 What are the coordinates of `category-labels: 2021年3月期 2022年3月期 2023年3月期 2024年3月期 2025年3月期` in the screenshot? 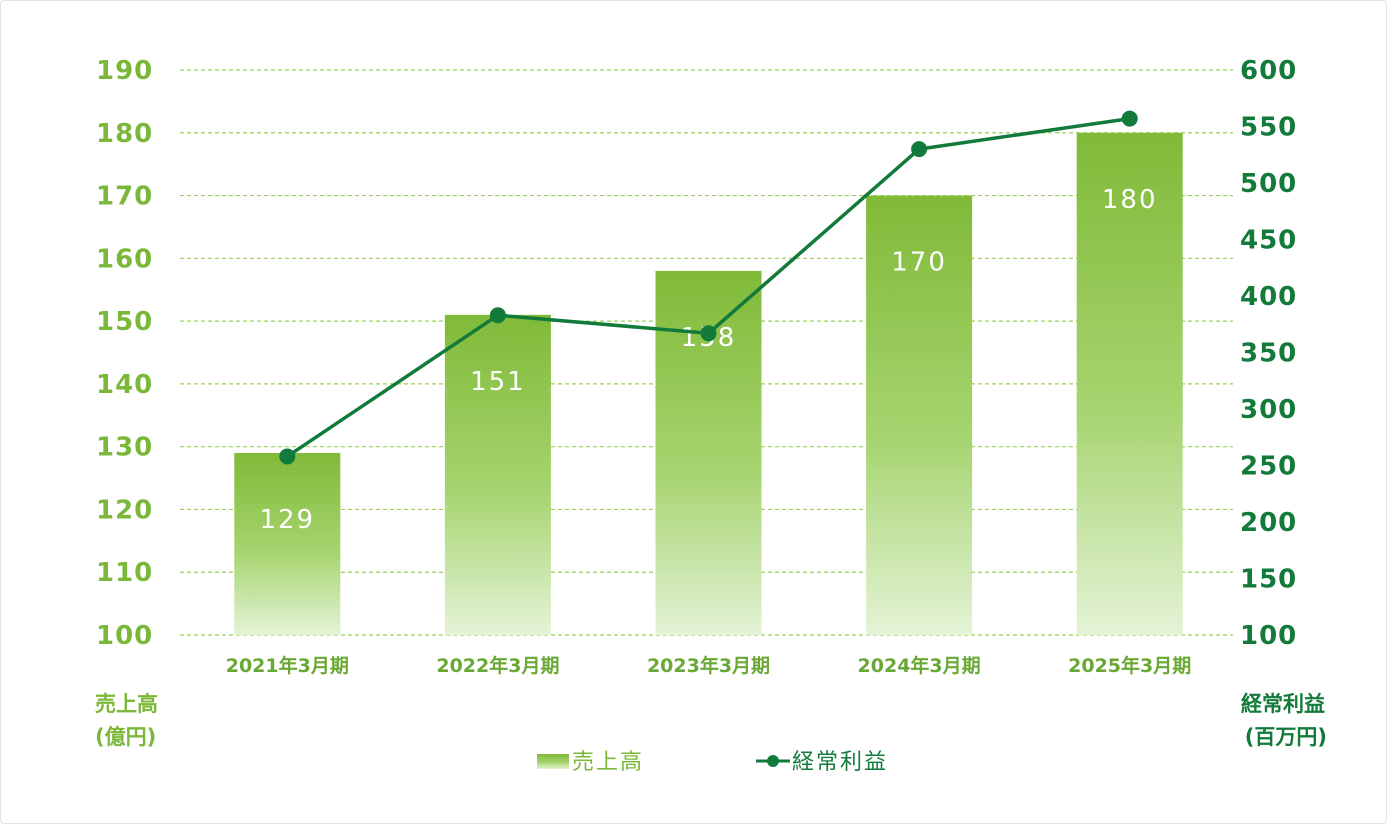 It's located at (709, 665).